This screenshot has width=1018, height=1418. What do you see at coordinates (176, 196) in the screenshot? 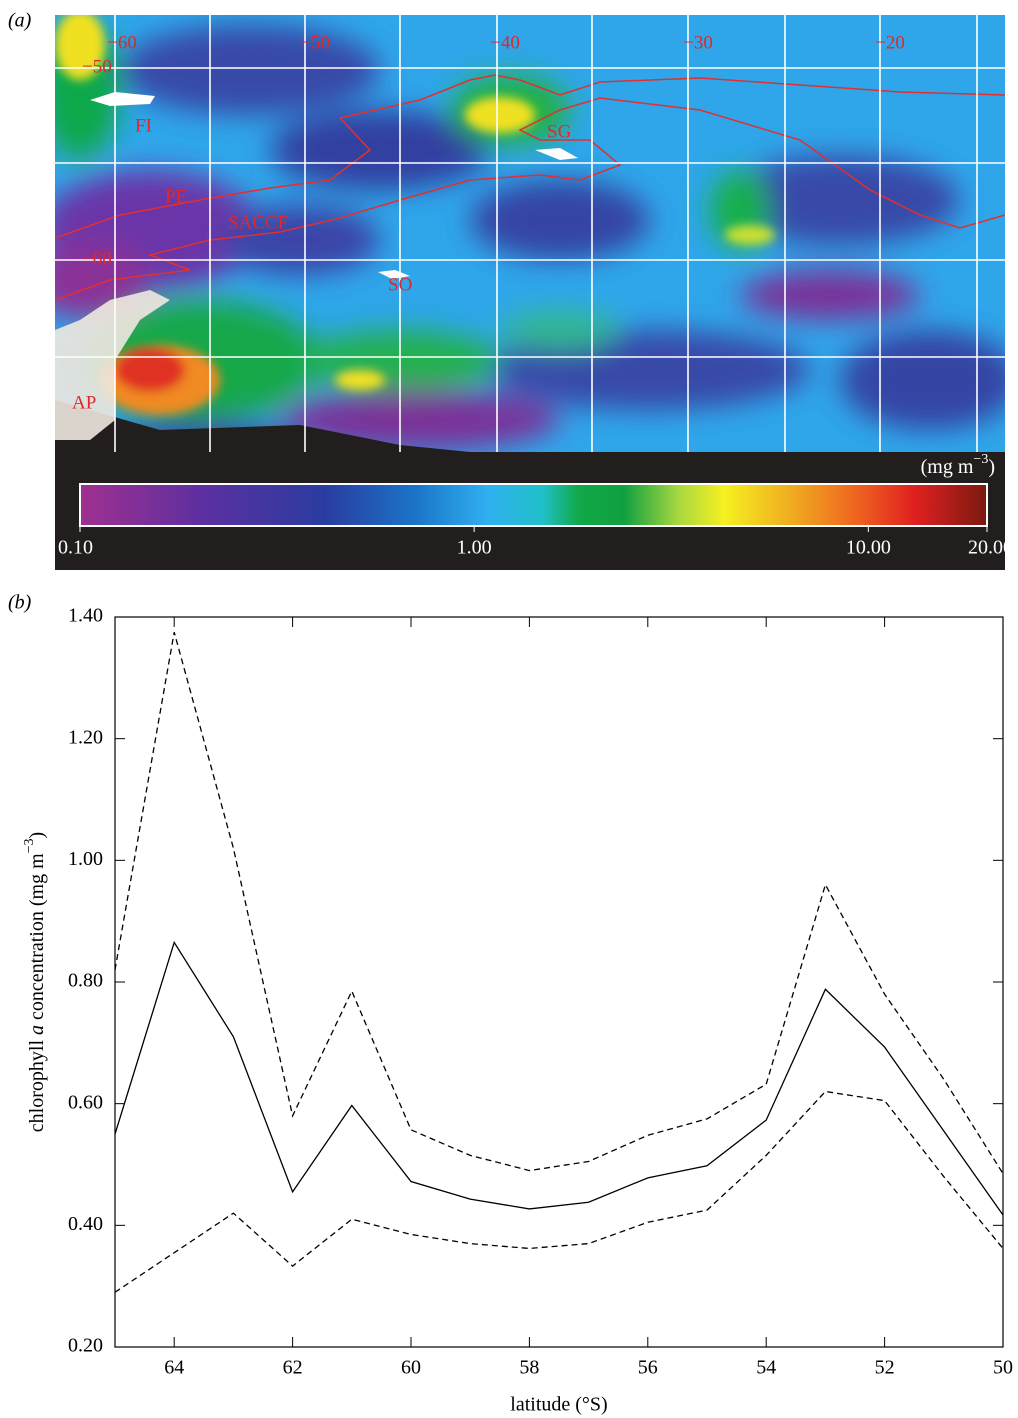
I see `region-label: PE` at bounding box center [176, 196].